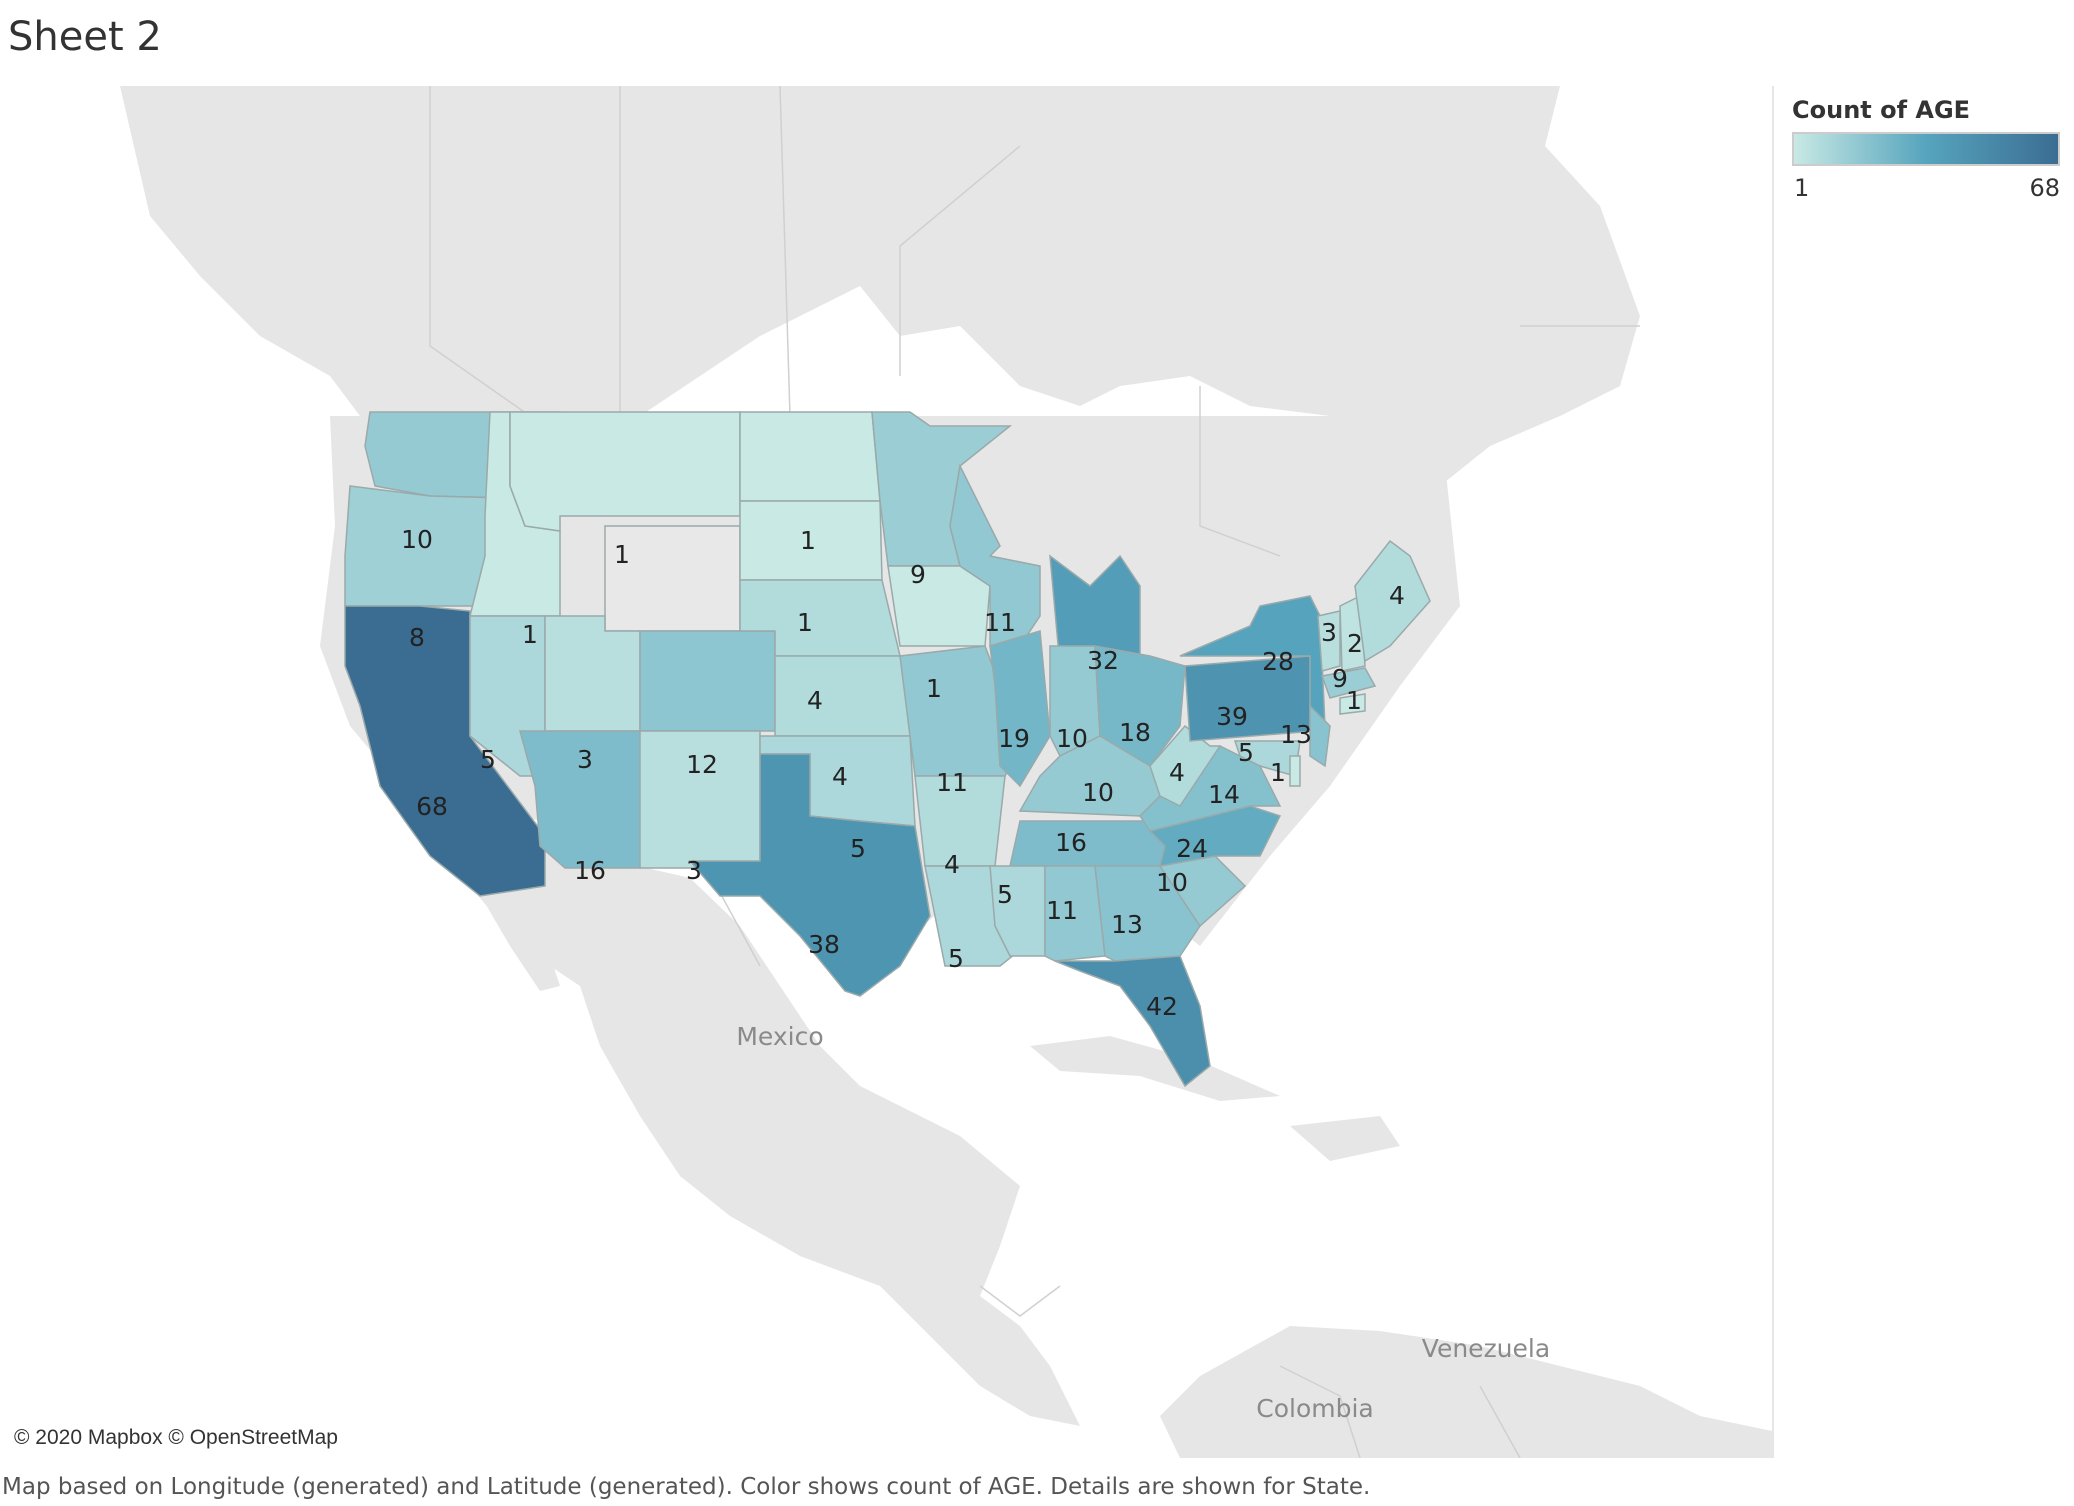  I want to click on state-mississippi, so click(1017, 911).